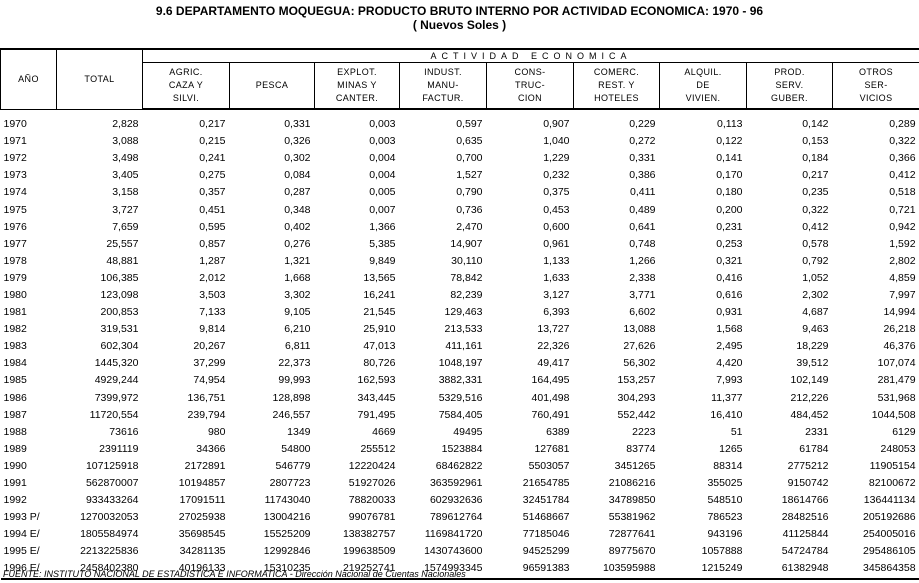  What do you see at coordinates (616, 98) in the screenshot?
I see `header-activity-line: HOTELES` at bounding box center [616, 98].